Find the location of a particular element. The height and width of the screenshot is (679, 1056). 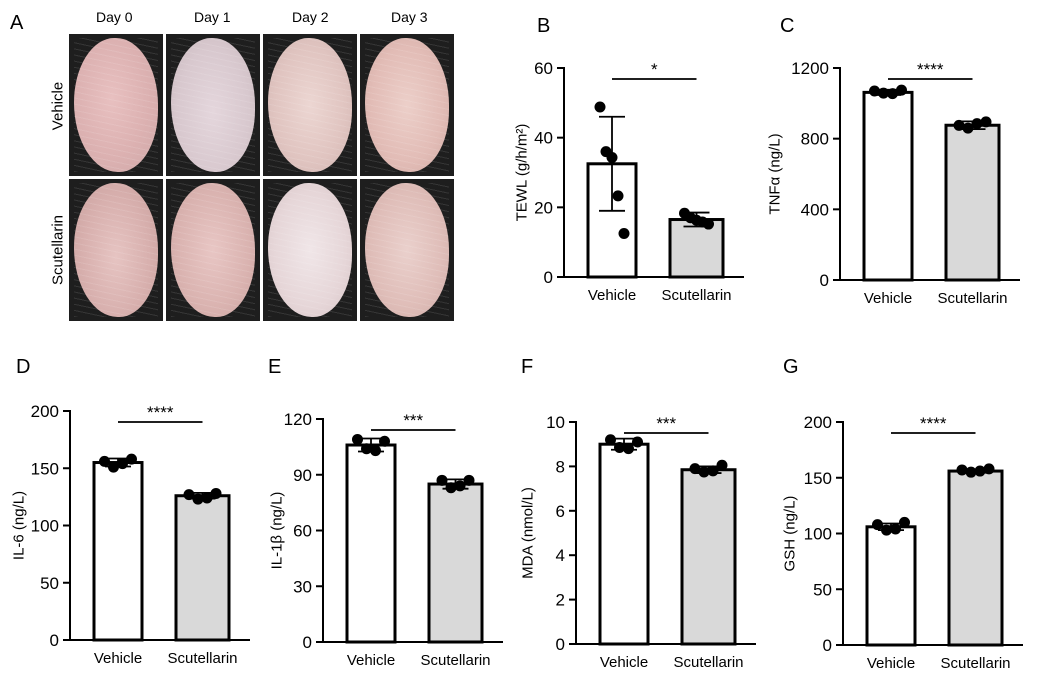

panel-f-label: F is located at coordinates (527, 367).